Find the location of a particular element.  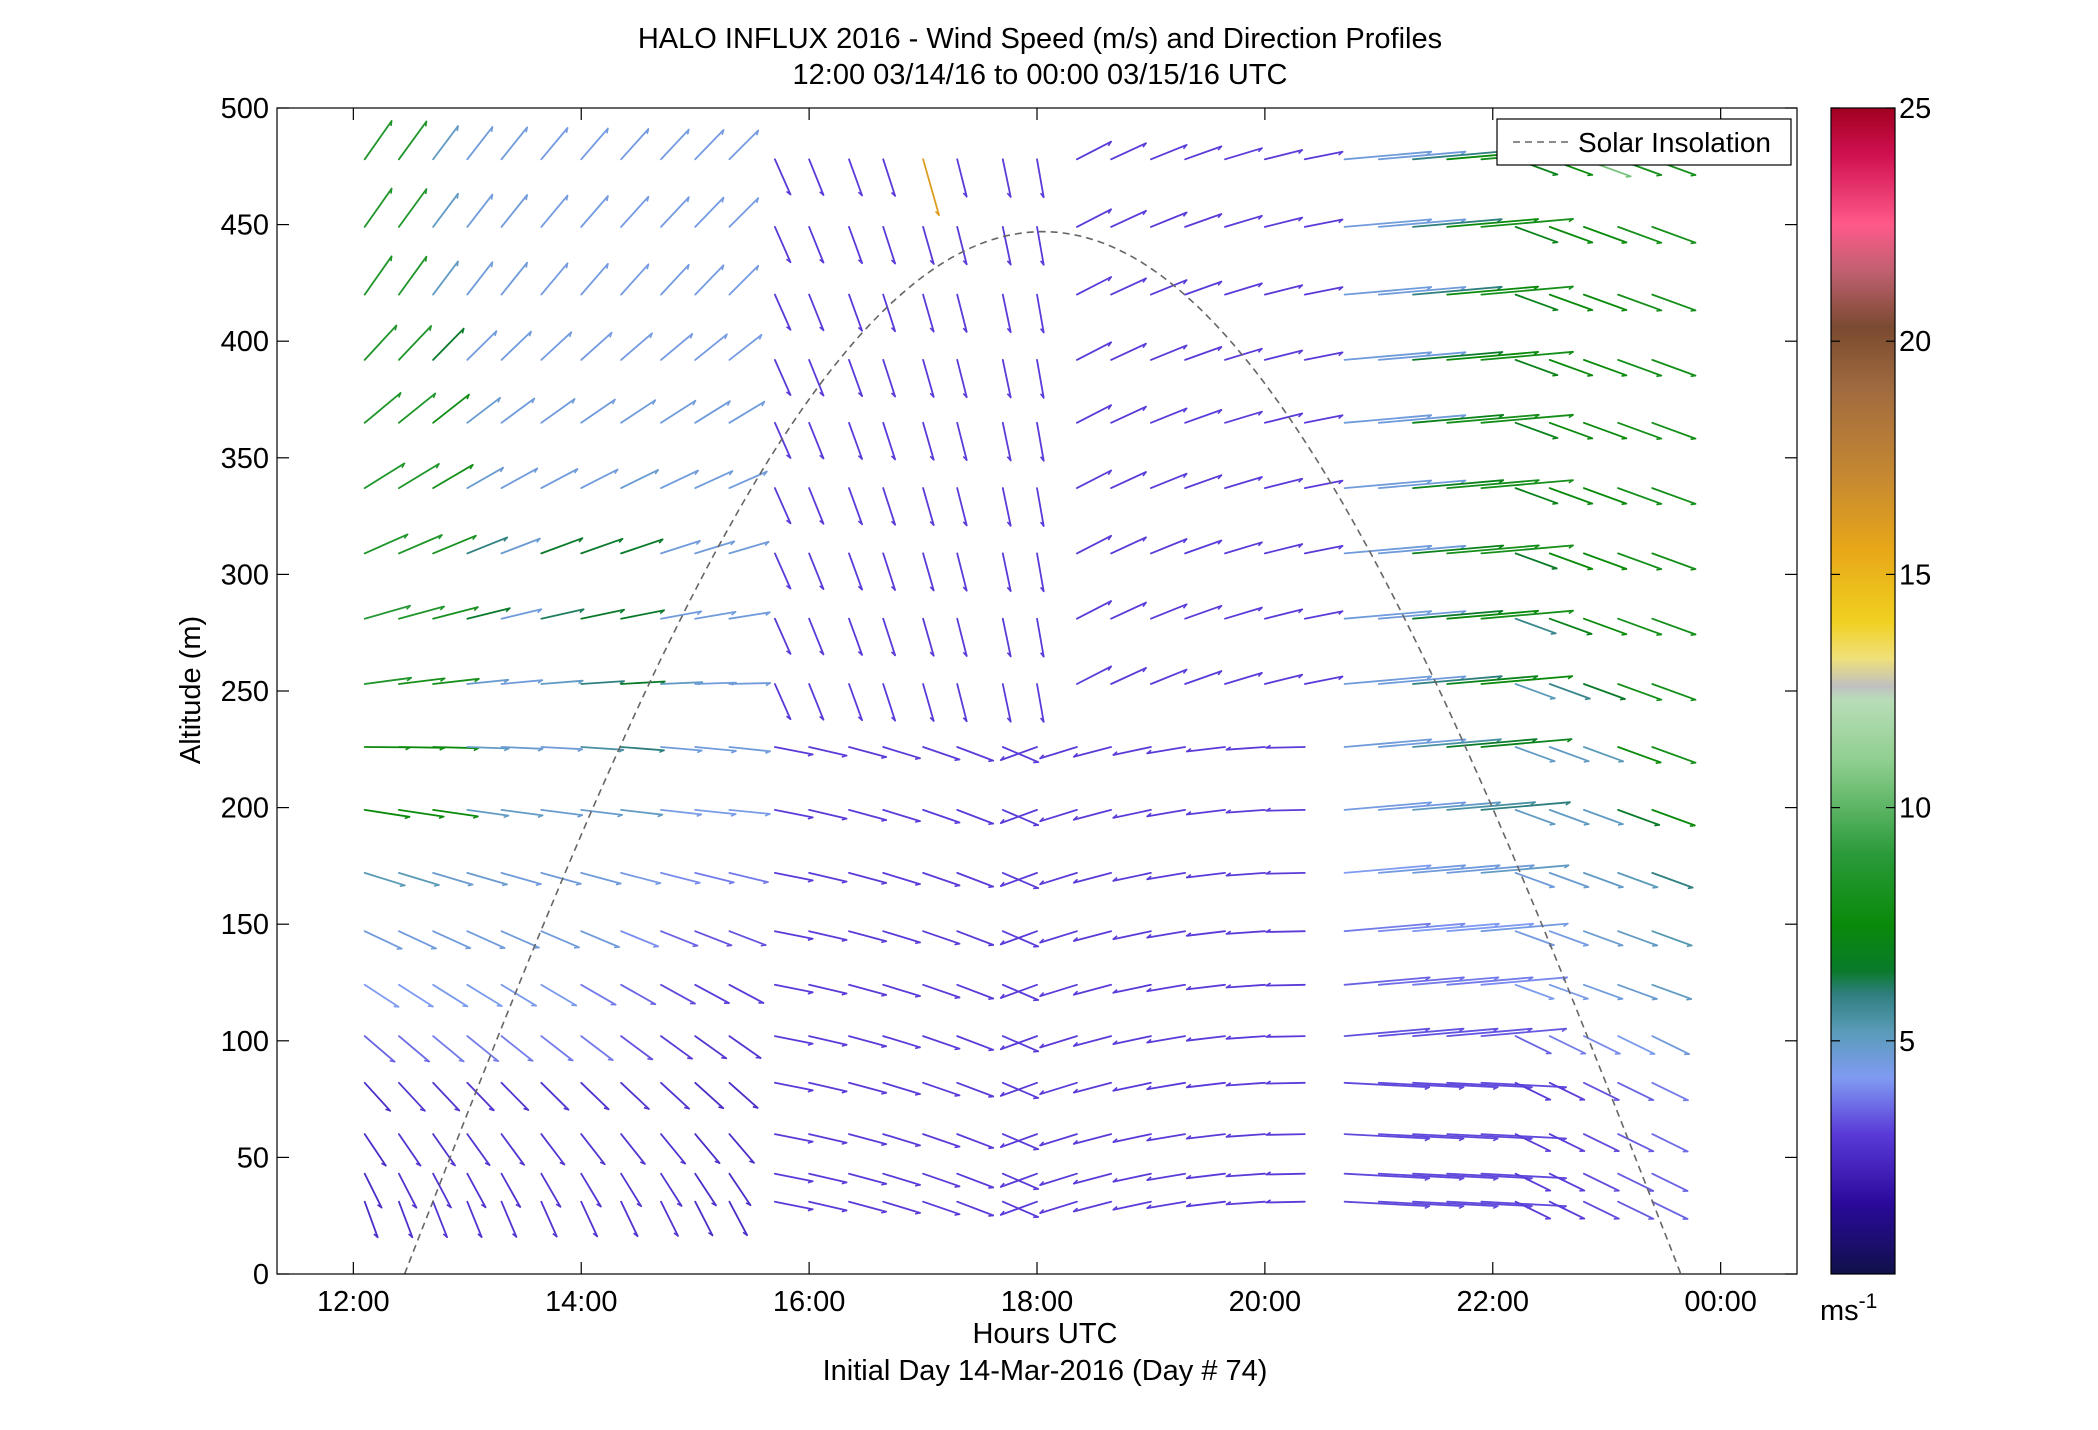

wind-arrow-c10-l10 is located at coordinates (749, 683).